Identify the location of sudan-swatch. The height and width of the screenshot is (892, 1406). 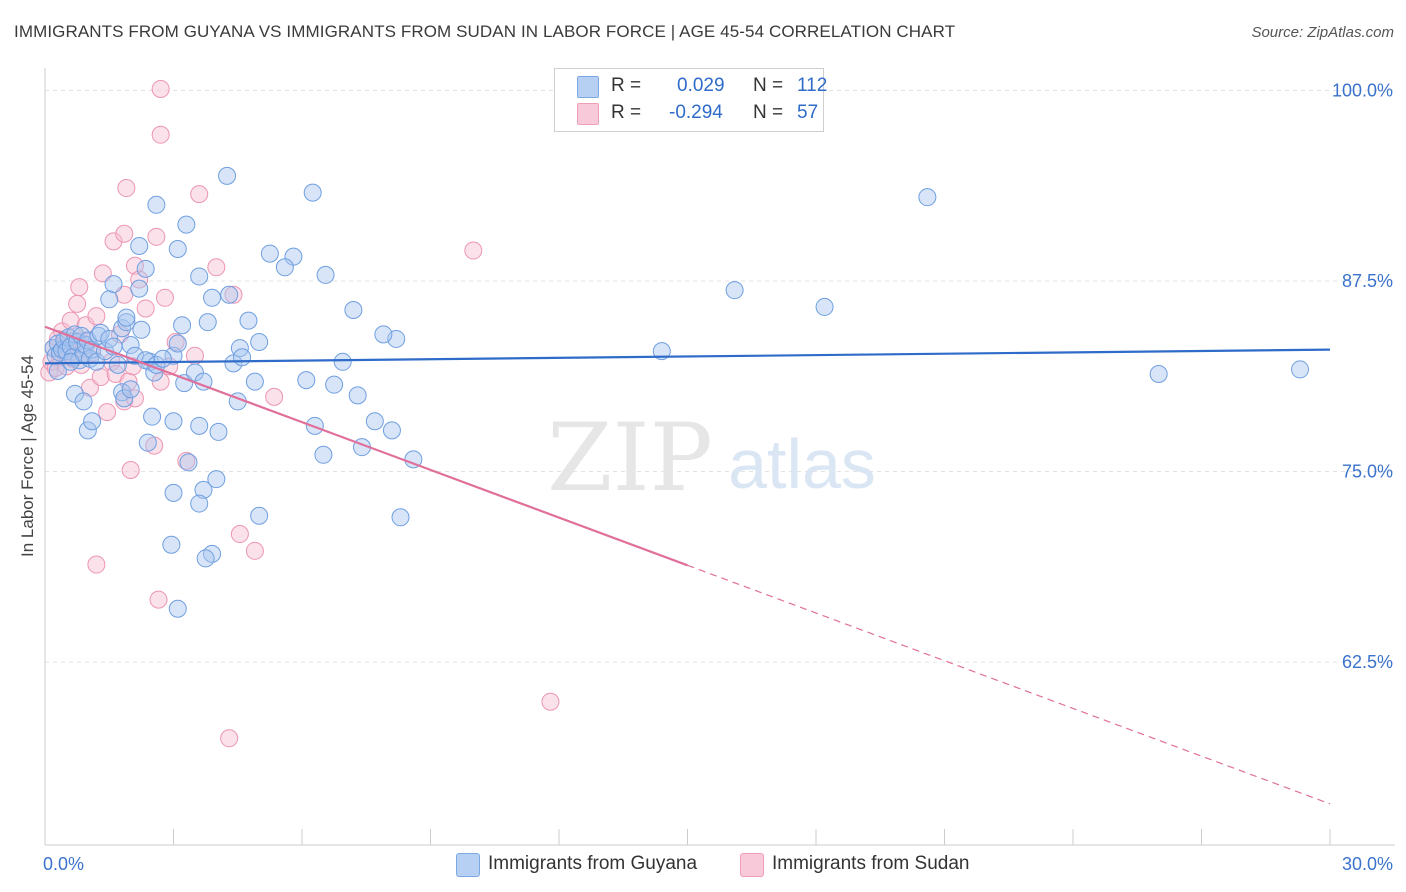
(588, 114).